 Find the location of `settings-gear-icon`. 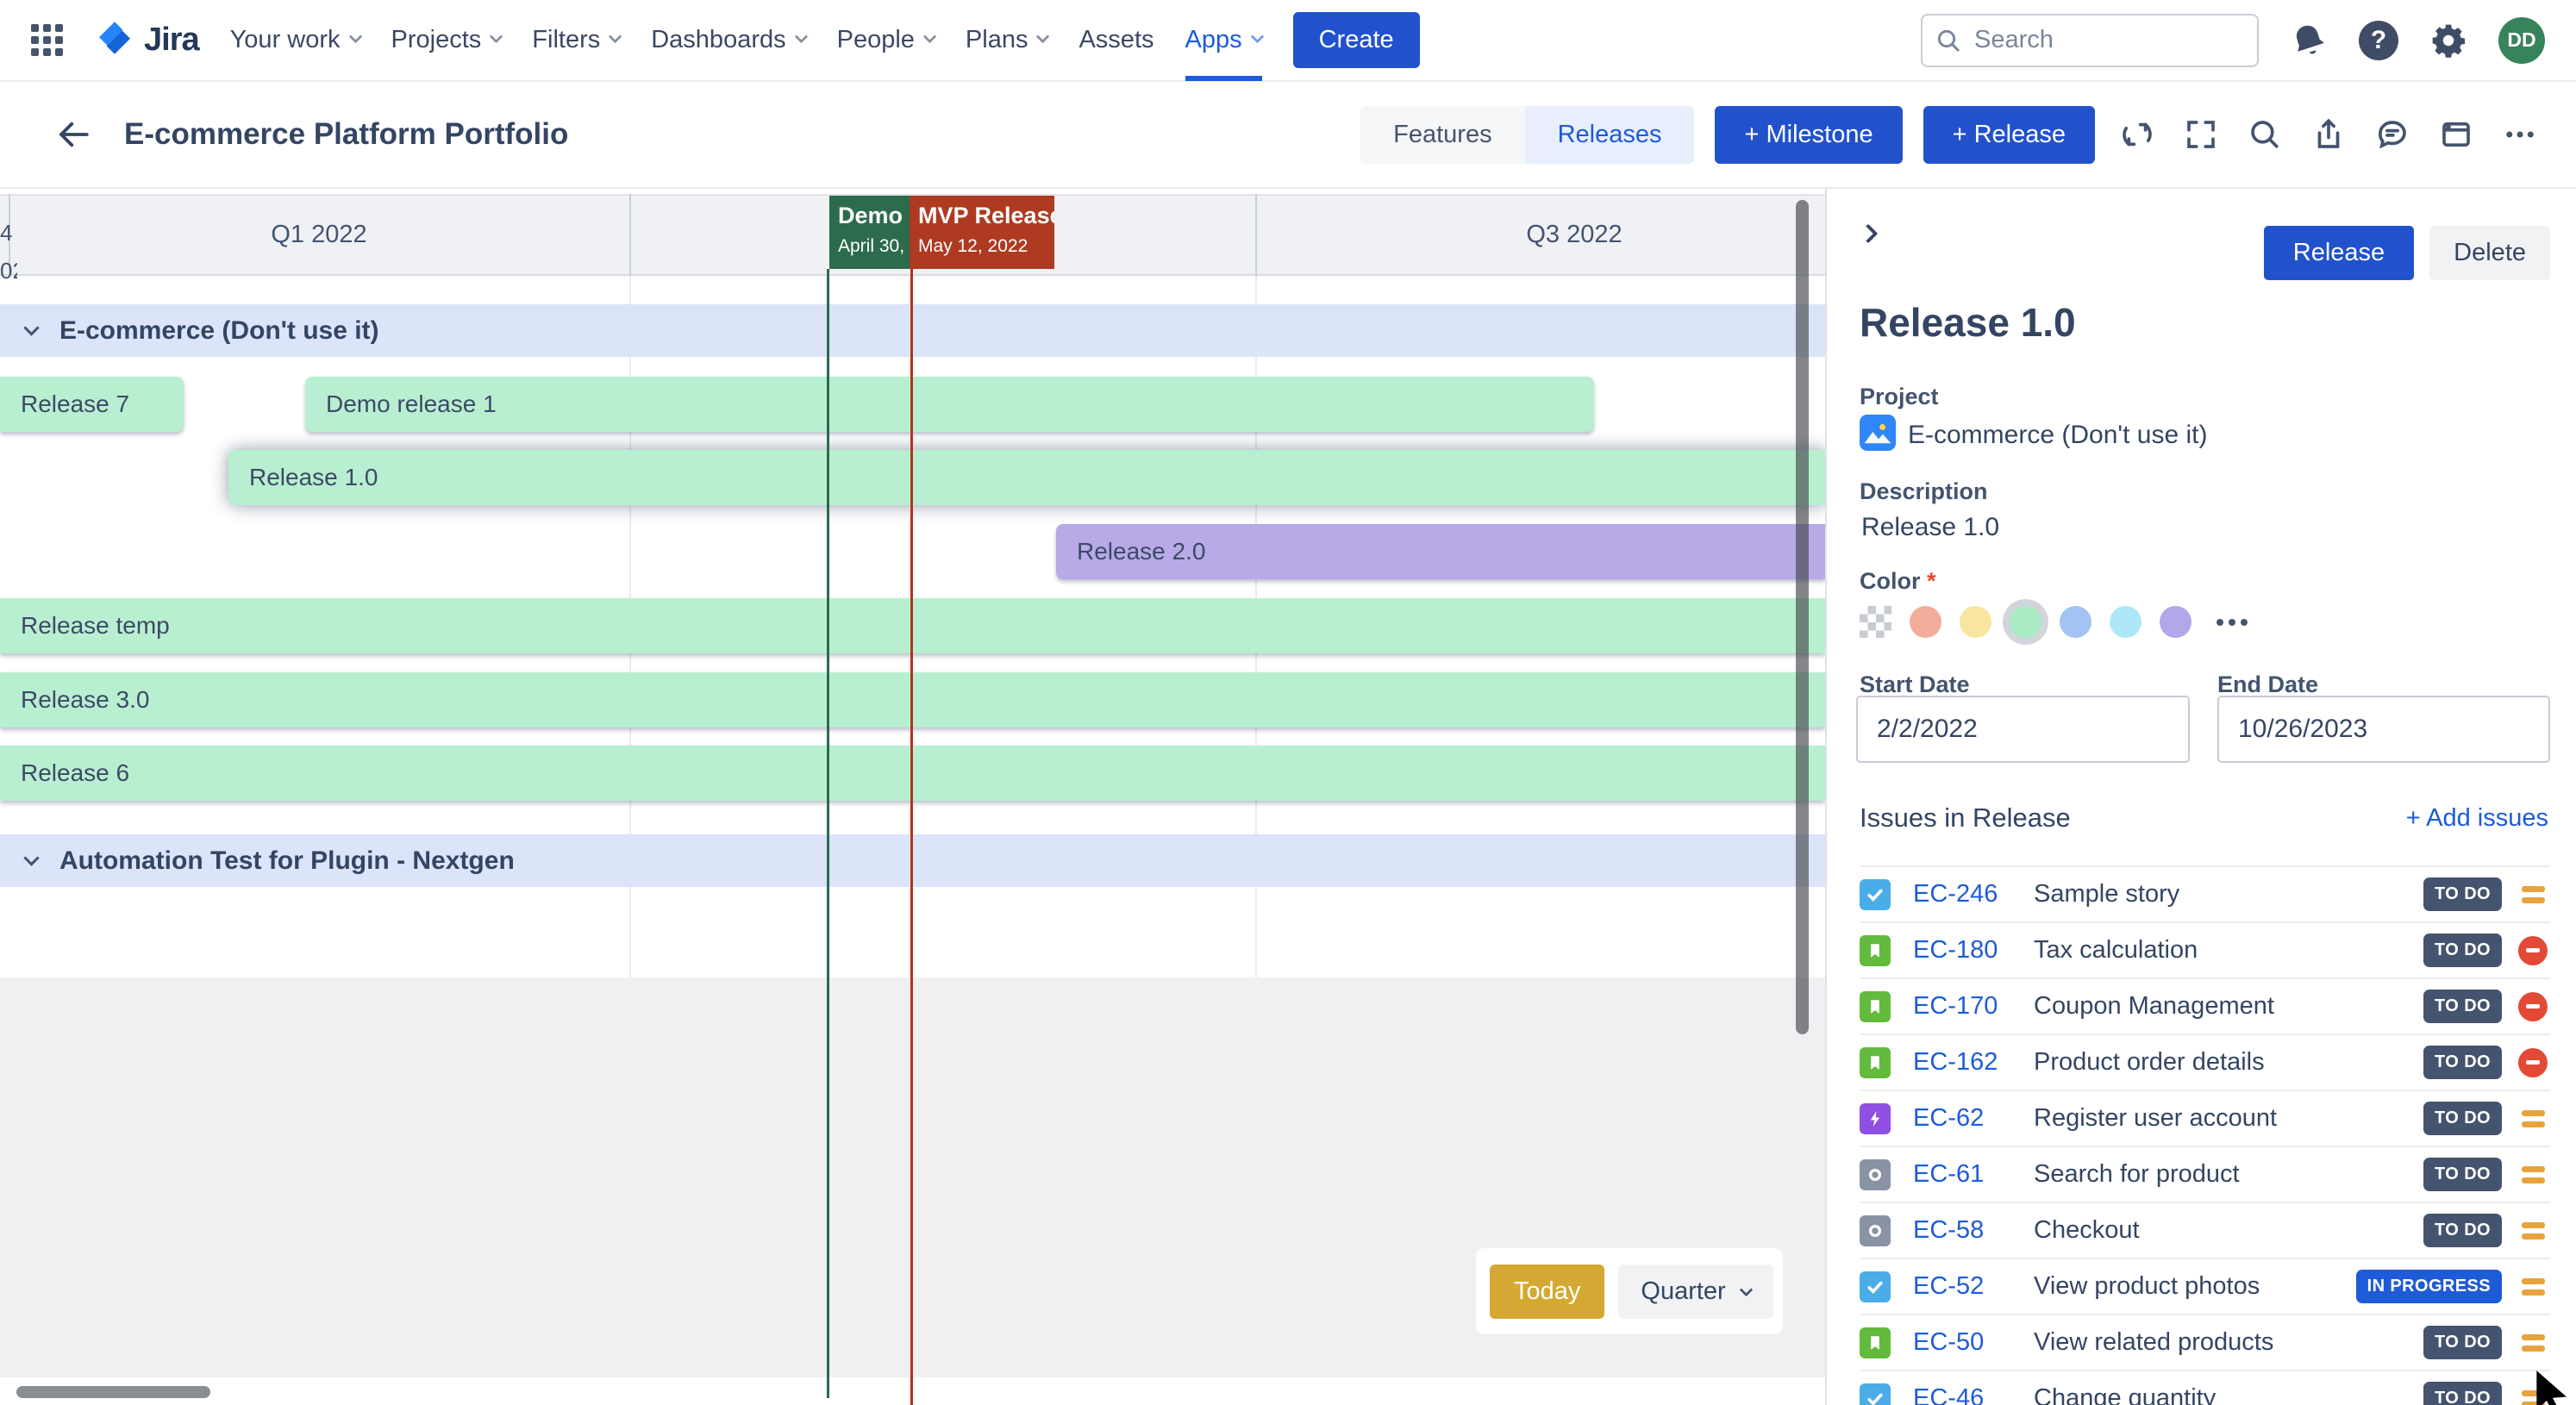

settings-gear-icon is located at coordinates (2448, 41).